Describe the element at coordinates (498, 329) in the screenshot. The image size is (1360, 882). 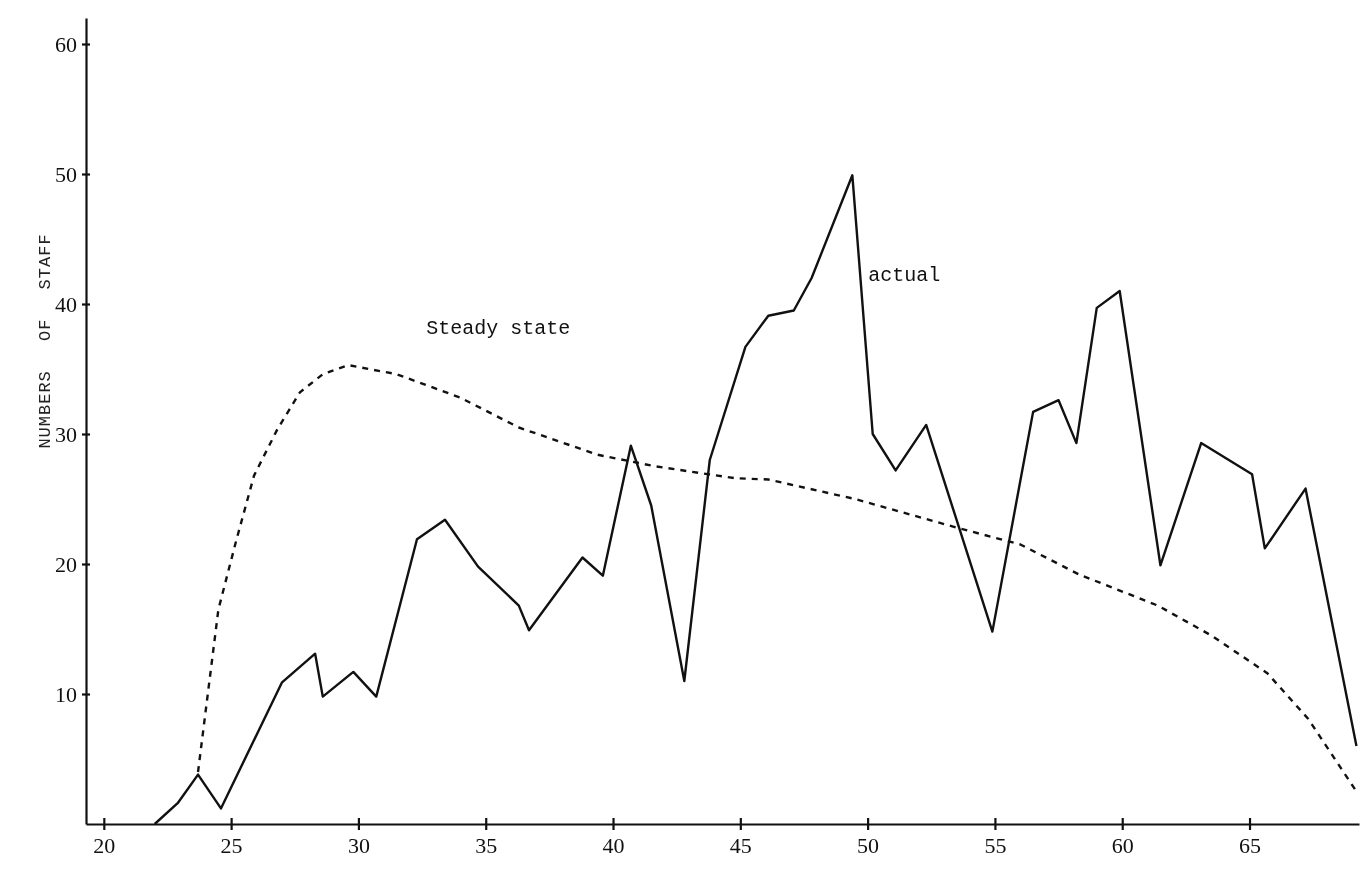
I see `text: Steady state` at that location.